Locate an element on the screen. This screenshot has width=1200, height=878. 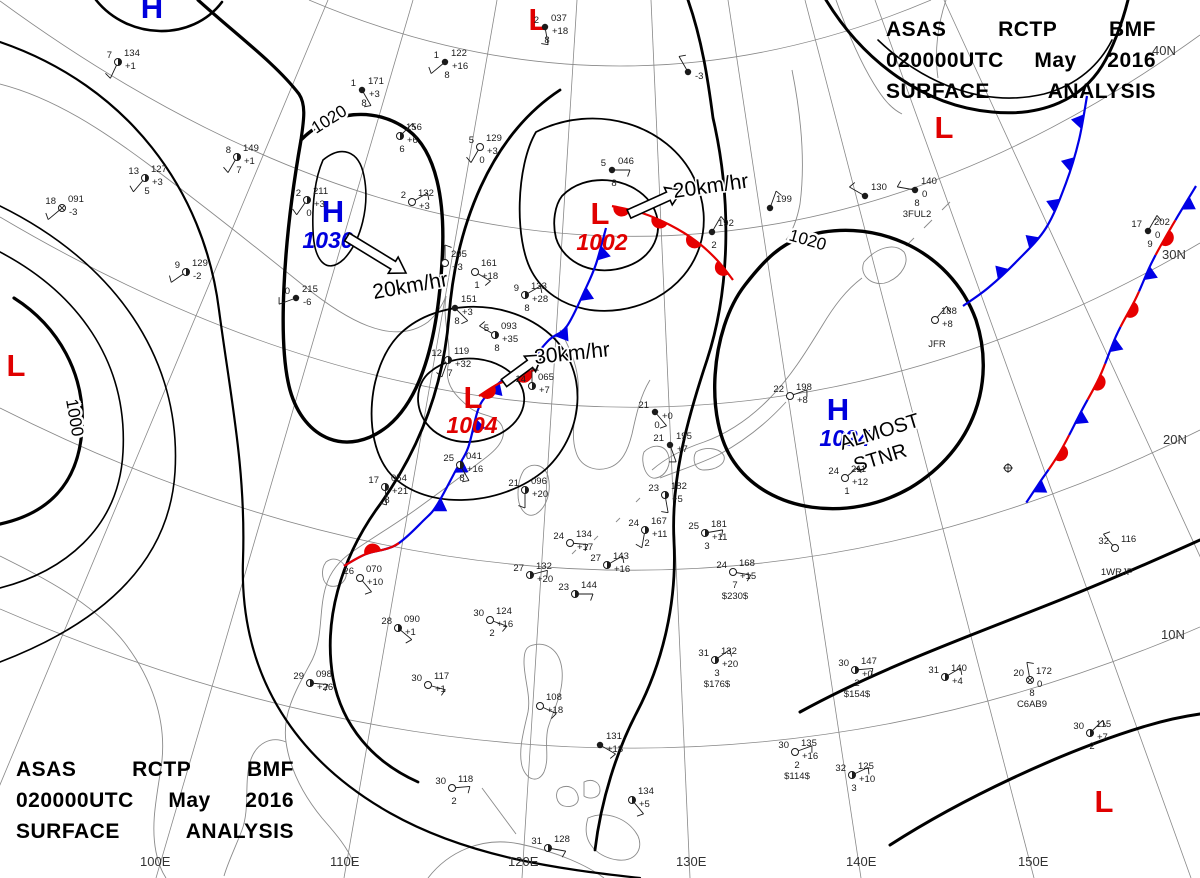
station-plot: 31 140 +4 is located at coordinates (947, 675).